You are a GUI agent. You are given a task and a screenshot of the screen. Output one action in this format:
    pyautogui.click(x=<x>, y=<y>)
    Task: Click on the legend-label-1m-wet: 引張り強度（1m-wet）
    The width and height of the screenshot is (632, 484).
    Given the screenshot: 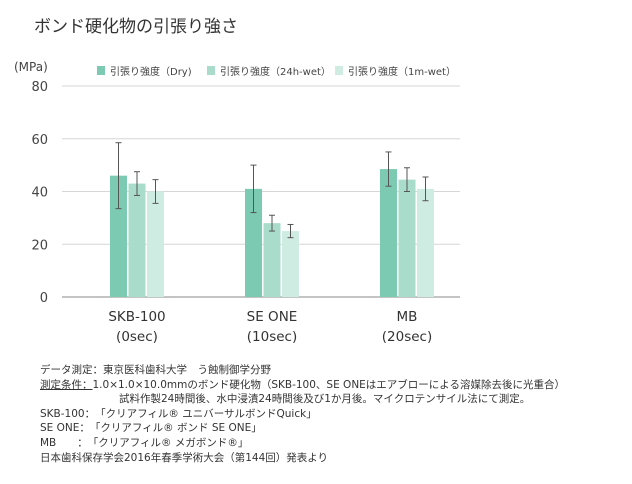 What is the action you would take?
    pyautogui.click(x=402, y=72)
    